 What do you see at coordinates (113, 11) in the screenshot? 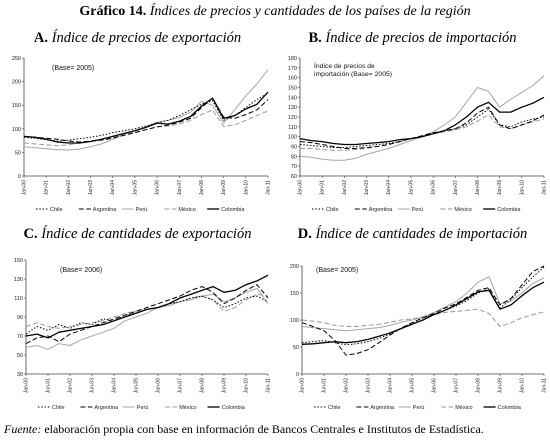
I see `figure-number: Gráfico 14.` at bounding box center [113, 11].